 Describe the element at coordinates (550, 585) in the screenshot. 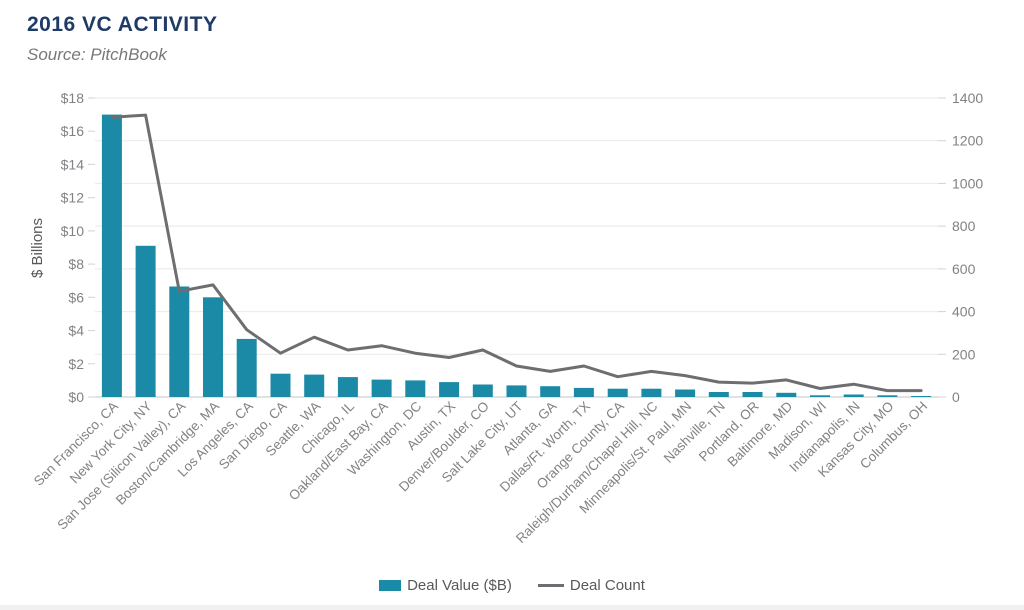

I see `deal-count-swatch` at that location.